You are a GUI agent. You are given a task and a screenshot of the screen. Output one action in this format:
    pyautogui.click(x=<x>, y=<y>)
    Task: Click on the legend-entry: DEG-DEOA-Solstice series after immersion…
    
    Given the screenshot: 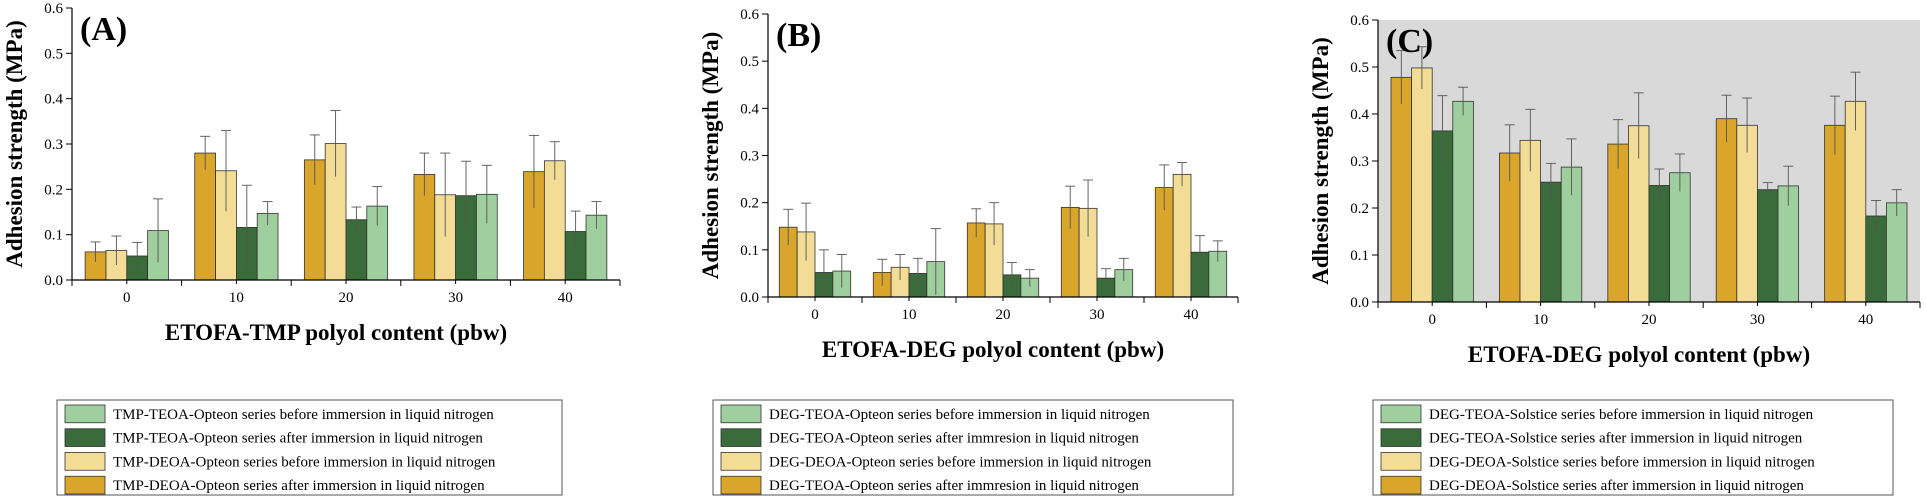 What is the action you would take?
    pyautogui.click(x=1616, y=486)
    